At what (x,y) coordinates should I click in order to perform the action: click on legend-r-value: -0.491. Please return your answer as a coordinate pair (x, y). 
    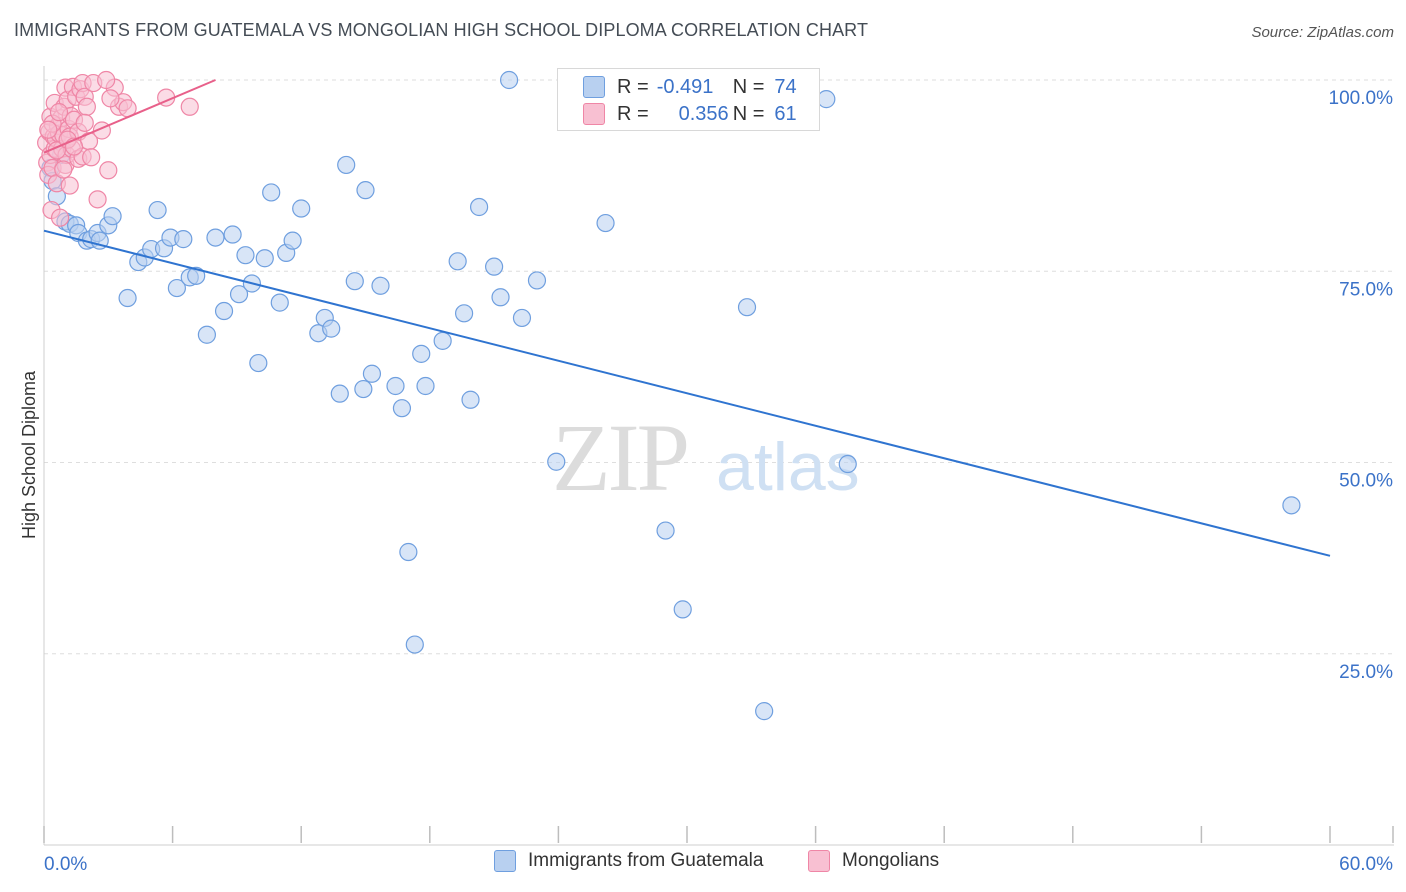
    Looking at the image, I should click on (685, 86).